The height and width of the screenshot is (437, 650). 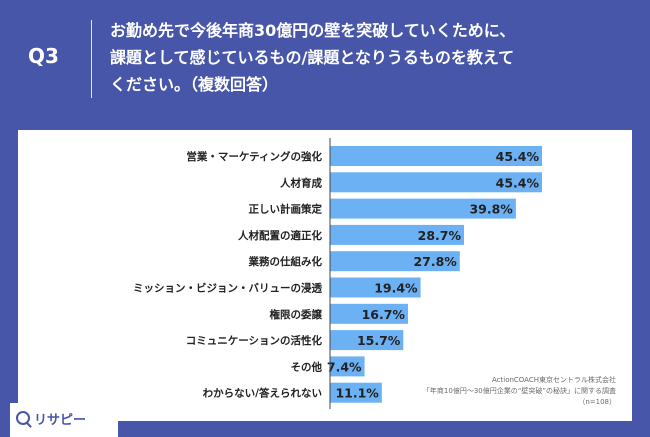 I want to click on brand-logo: リサピー, so click(x=64, y=420).